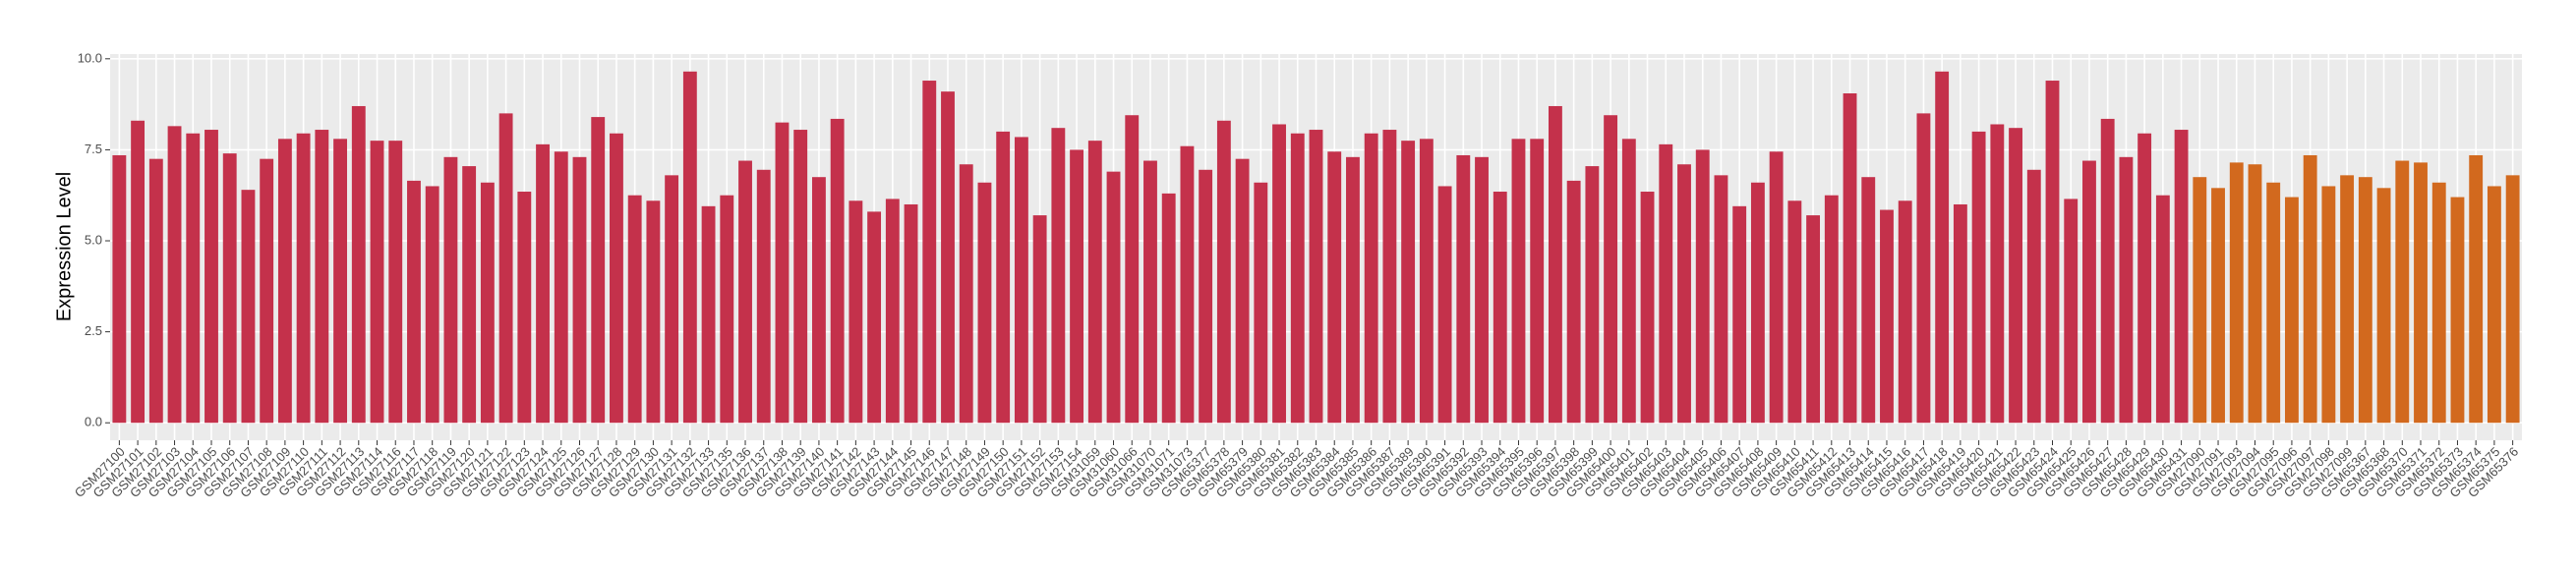  I want to click on y-tick-label: 5.0, so click(93, 239).